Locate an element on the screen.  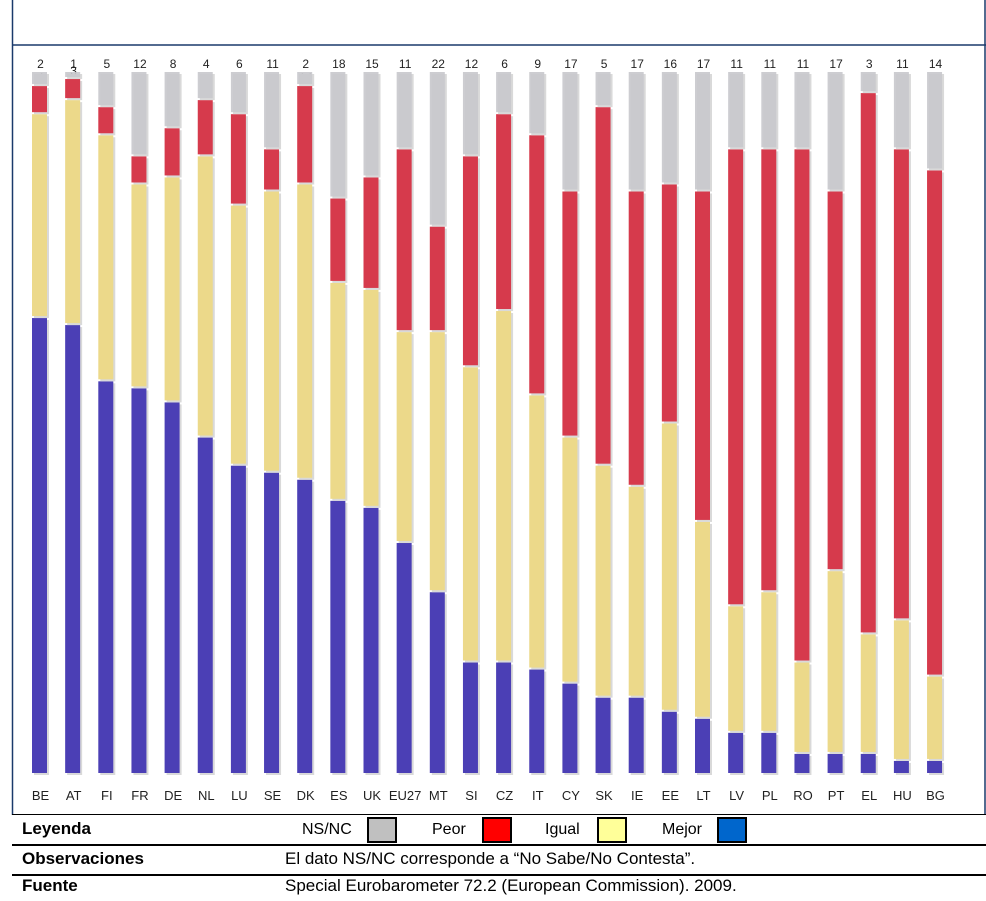
bar-nsnc-at is located at coordinates (73, 75).